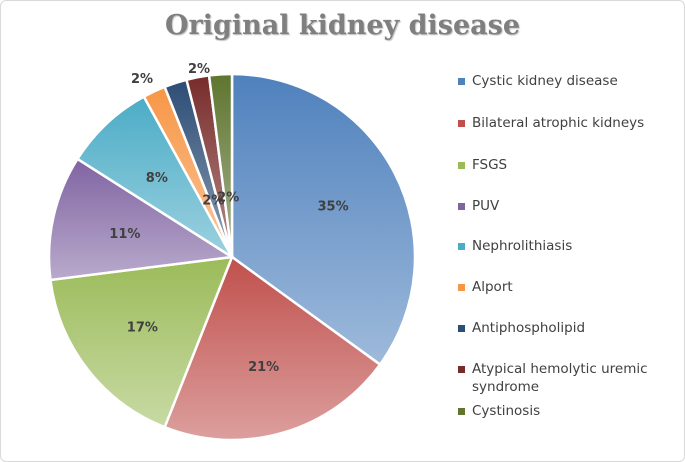  What do you see at coordinates (486, 206) in the screenshot?
I see `legend-label: PUV` at bounding box center [486, 206].